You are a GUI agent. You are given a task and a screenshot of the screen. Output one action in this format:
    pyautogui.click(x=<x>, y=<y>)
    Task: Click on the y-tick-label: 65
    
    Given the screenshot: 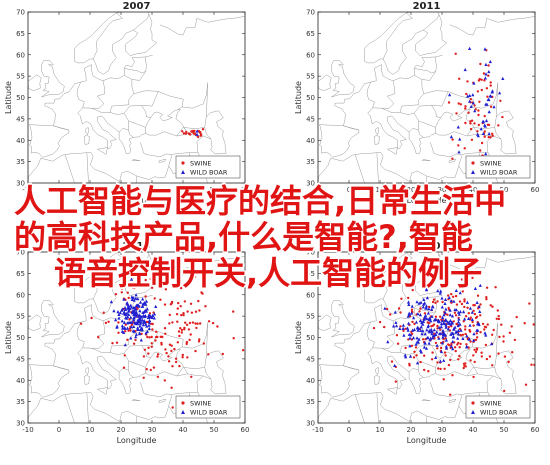 What is the action you would take?
    pyautogui.click(x=310, y=34)
    